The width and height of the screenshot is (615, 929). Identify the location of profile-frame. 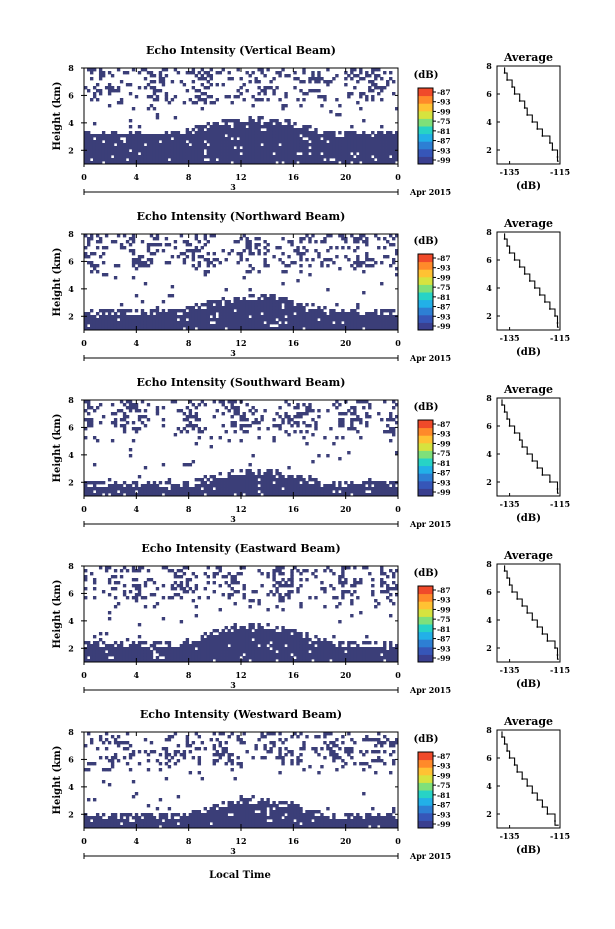
(528, 281).